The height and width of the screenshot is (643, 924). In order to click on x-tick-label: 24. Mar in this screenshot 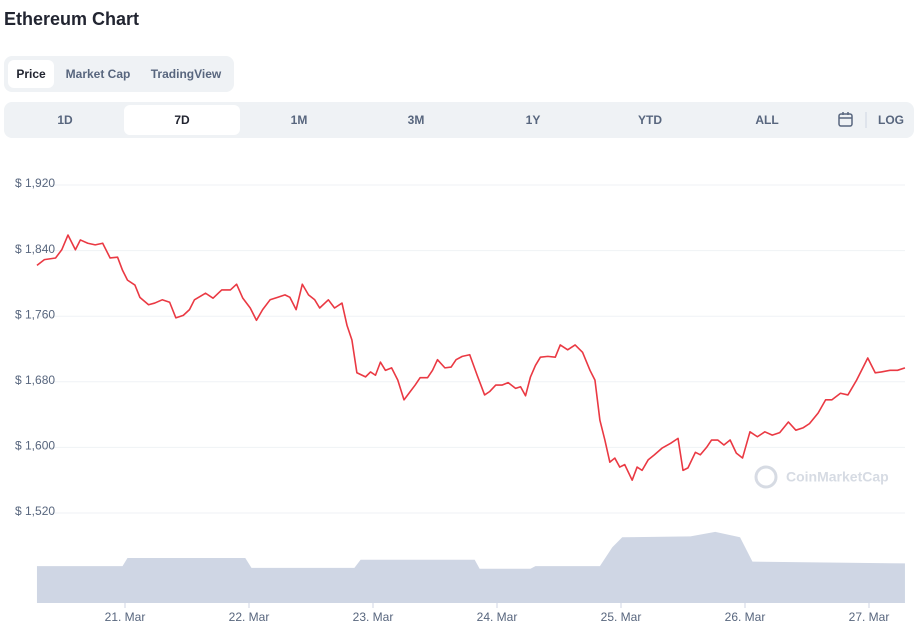, I will do `click(497, 617)`.